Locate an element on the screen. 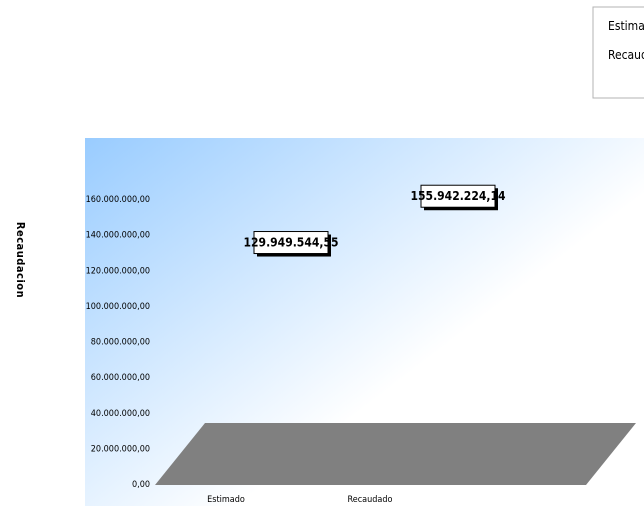  legend-entry-estimado: Estimado is located at coordinates (626, 26).